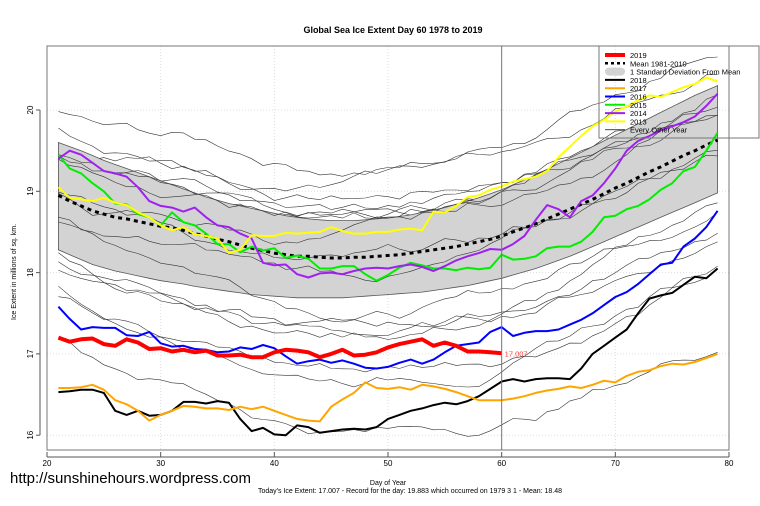 Image resolution: width=760 pixels, height=506 pixels. I want to click on x-tick-label: 50, so click(388, 463).